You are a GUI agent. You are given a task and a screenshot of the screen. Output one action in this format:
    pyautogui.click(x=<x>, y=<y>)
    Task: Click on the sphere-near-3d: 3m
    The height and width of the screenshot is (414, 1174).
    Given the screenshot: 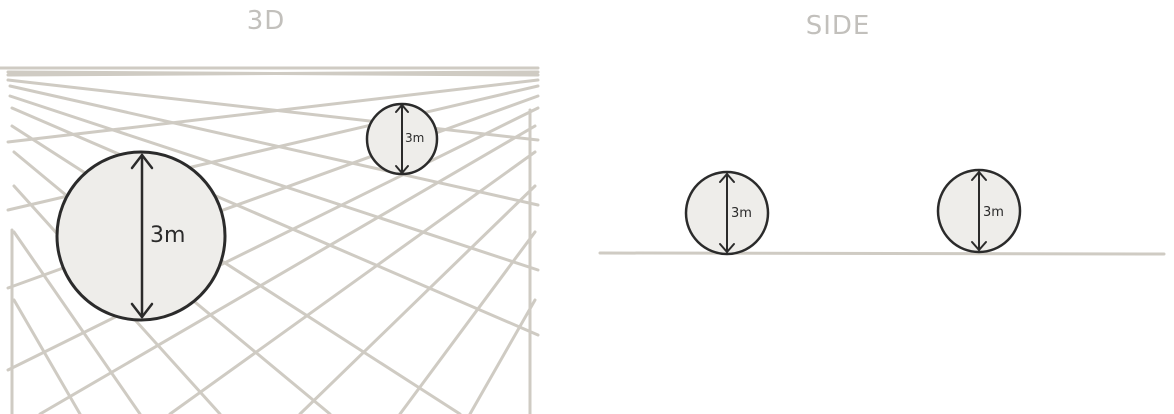 What is the action you would take?
    pyautogui.click(x=141, y=236)
    